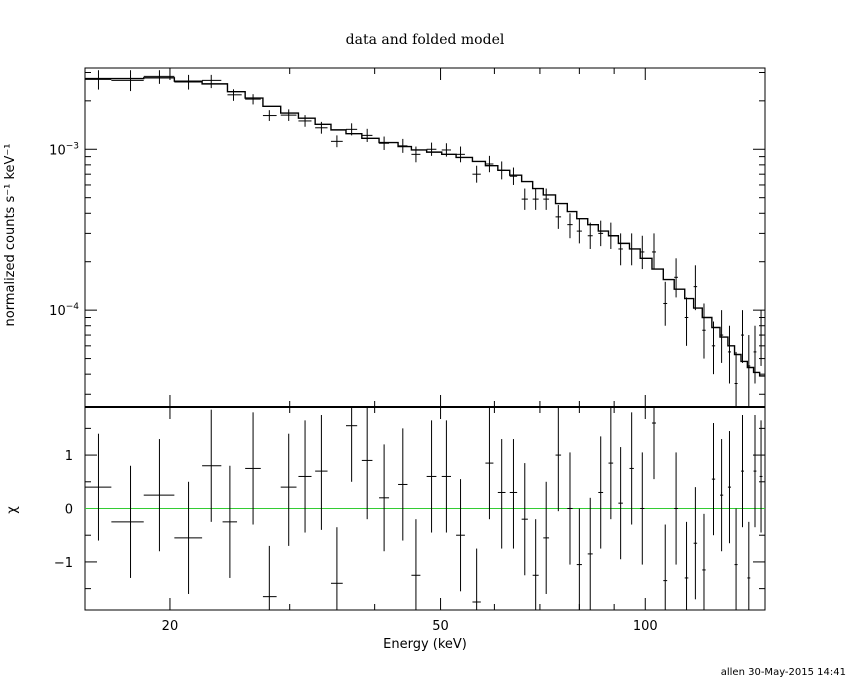 Image resolution: width=850 pixels, height=680 pixels. Describe the element at coordinates (69, 510) in the screenshot. I see `y-tick-label-bottom: 0` at that location.